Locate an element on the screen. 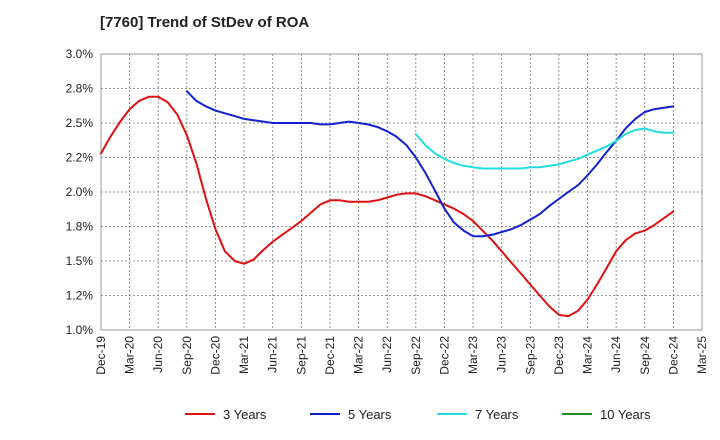 The height and width of the screenshot is (440, 720). x-tick-label: Dec-22 is located at coordinates (444, 355).